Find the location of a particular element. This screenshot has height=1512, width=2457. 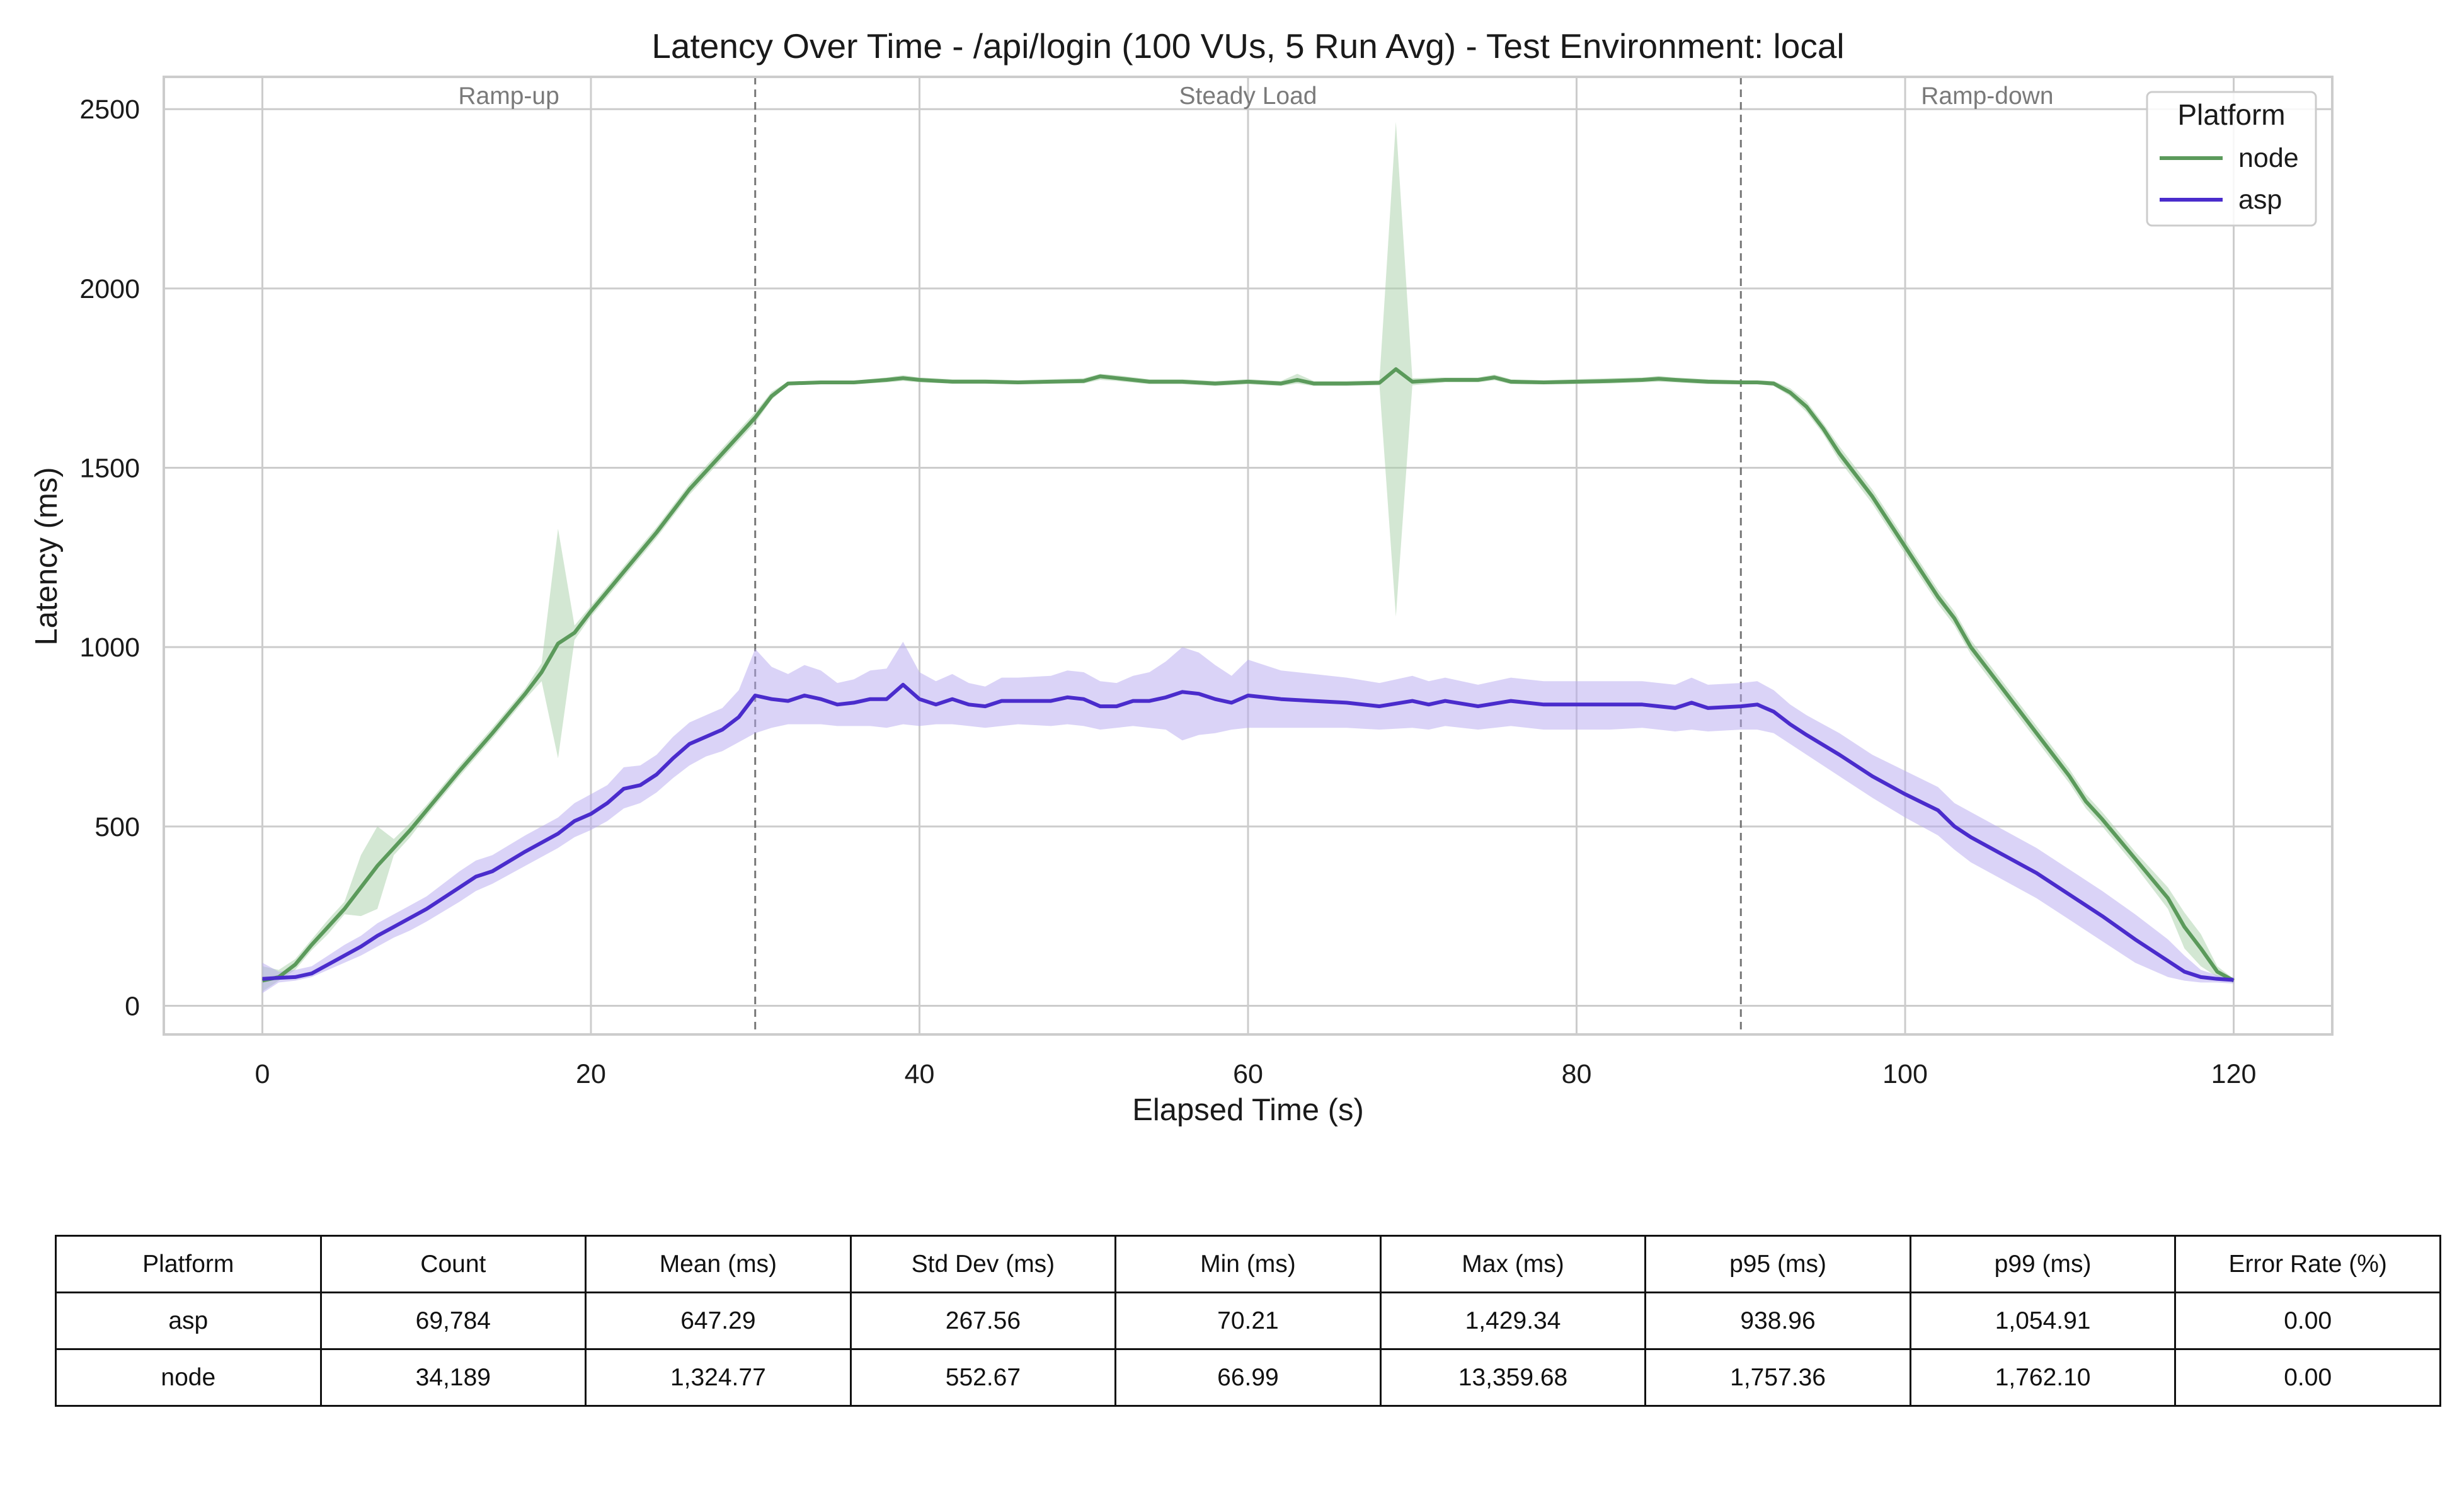

y-tick-label: 1500 is located at coordinates (109, 469).